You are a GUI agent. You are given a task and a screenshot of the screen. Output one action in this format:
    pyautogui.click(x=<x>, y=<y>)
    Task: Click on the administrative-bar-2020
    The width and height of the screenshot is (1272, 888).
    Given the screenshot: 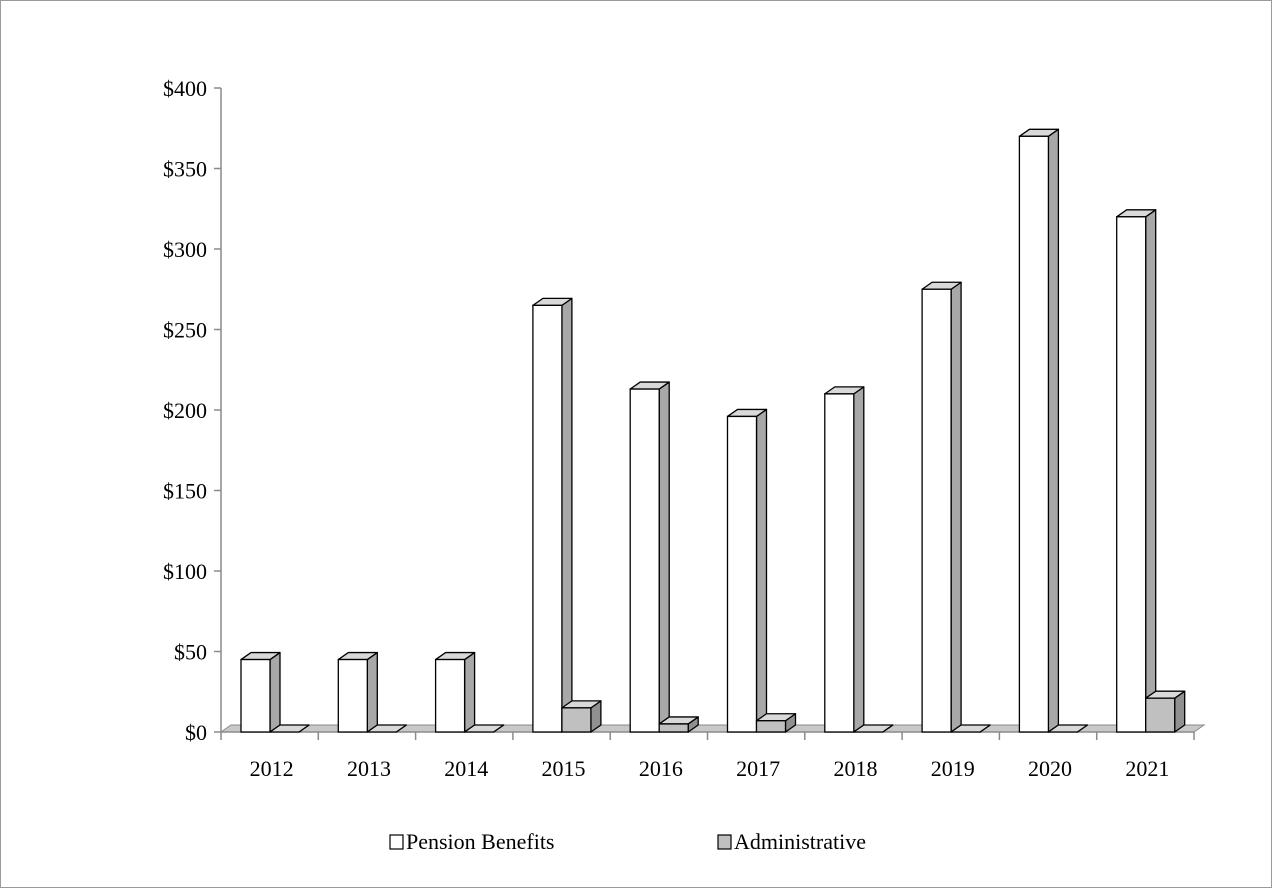 What is the action you would take?
    pyautogui.click(x=1068, y=728)
    